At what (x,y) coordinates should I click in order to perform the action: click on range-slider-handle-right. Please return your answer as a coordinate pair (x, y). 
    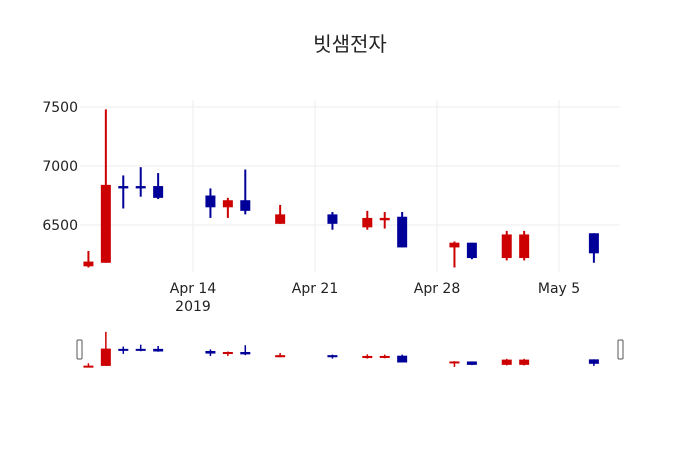
    Looking at the image, I should click on (620, 349).